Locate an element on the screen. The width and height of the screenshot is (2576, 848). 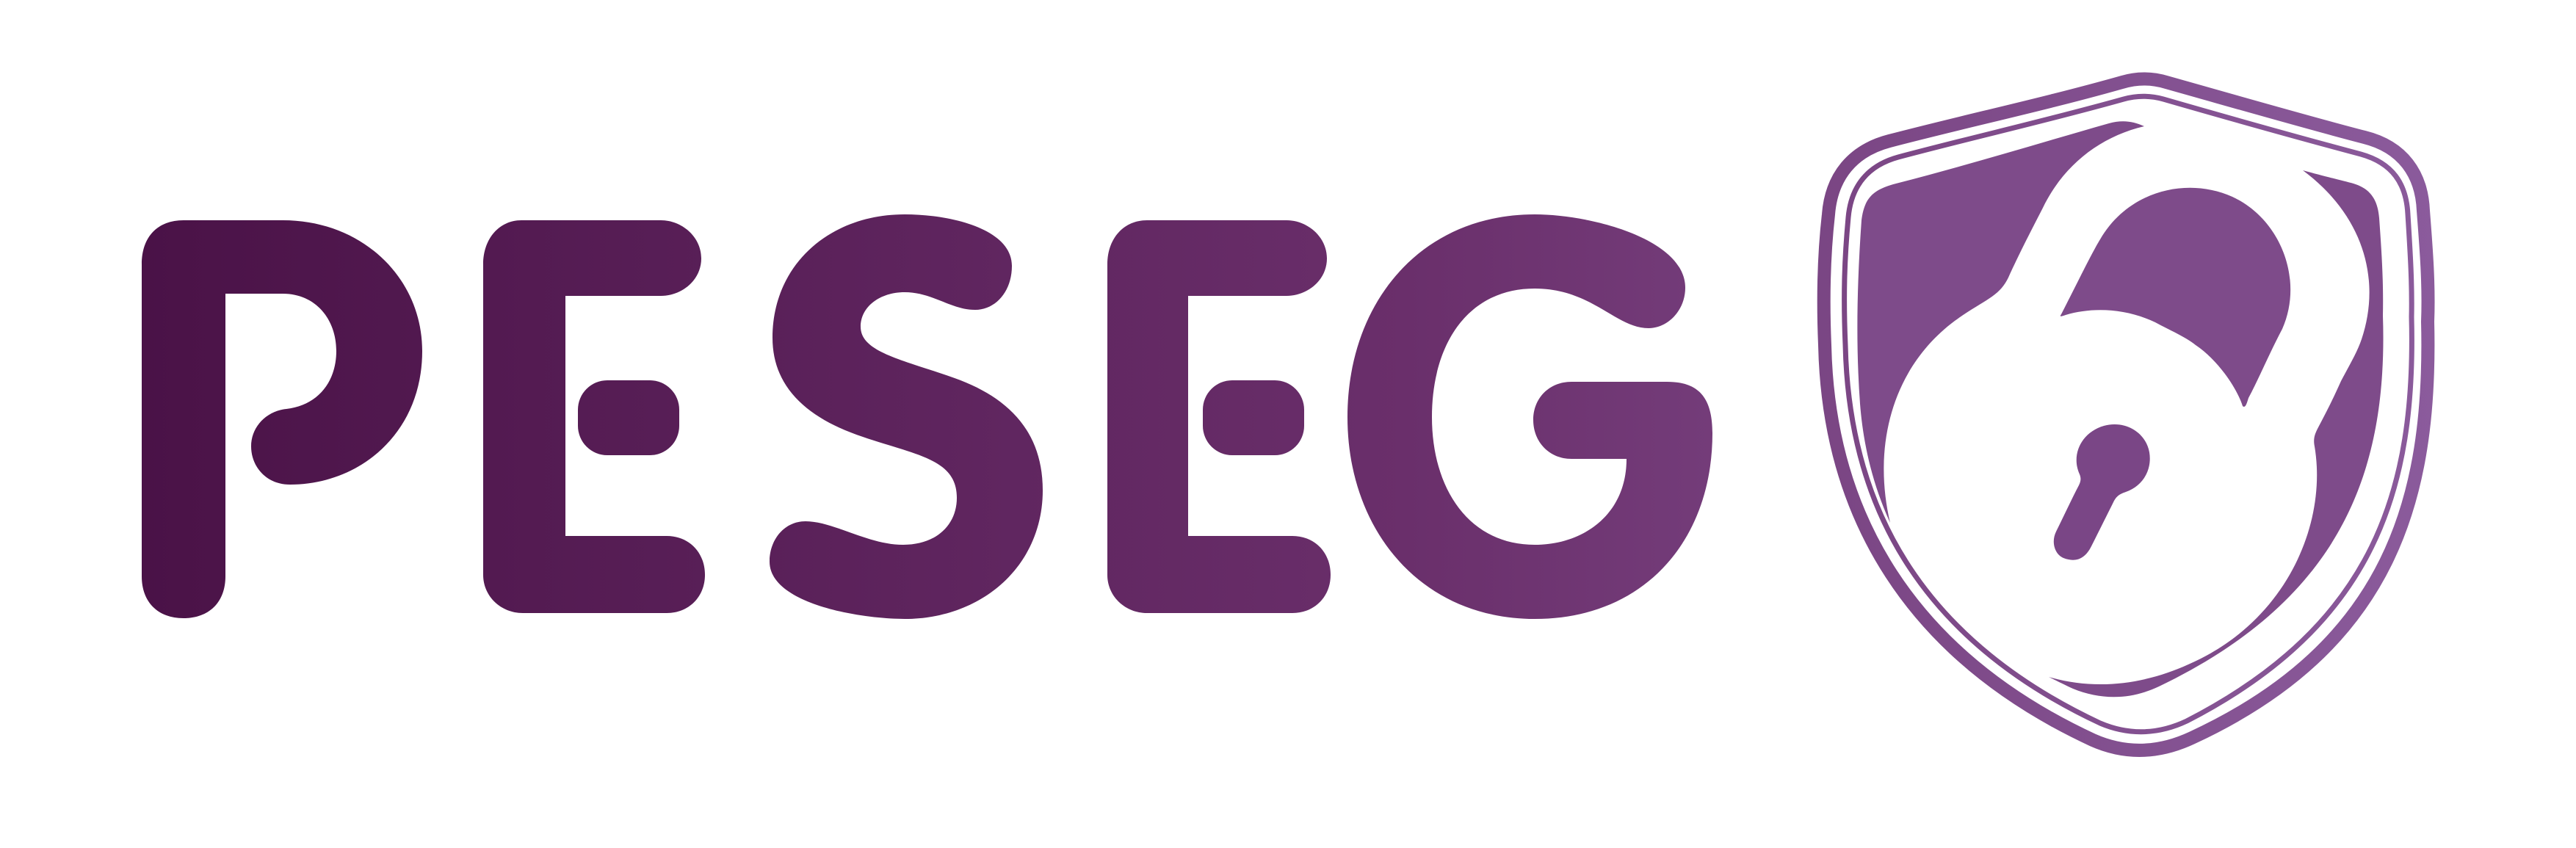
letter-g is located at coordinates (1529, 416).